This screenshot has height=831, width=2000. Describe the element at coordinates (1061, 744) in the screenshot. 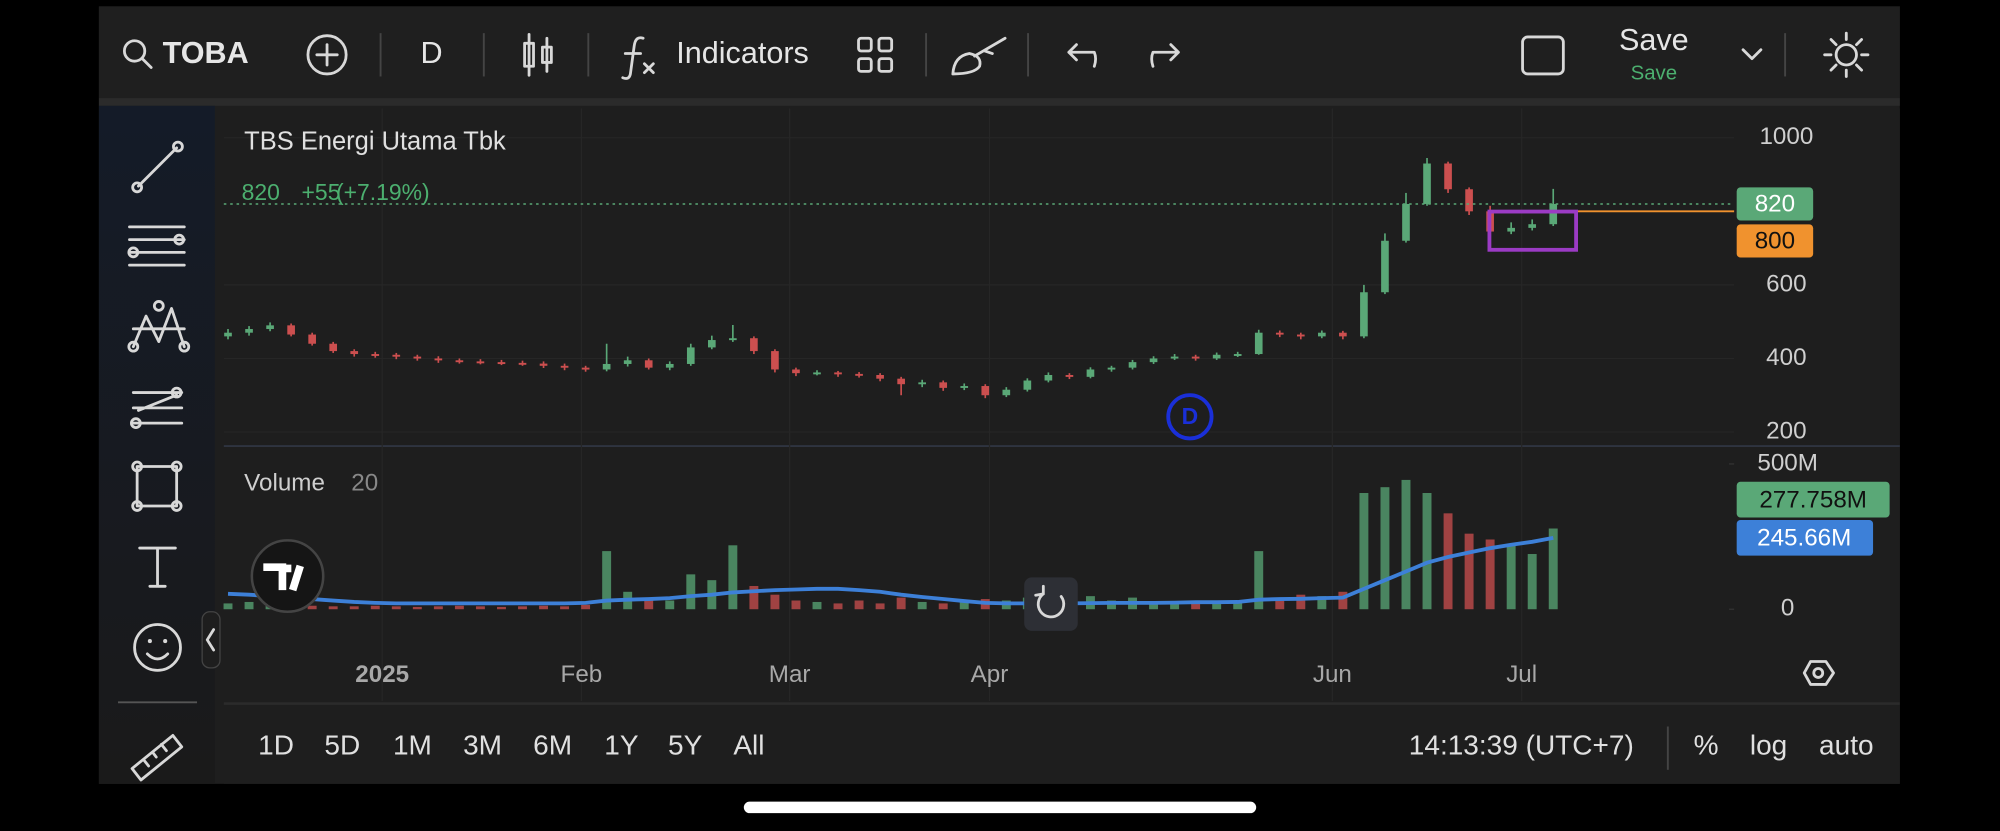

I see `bottom-bar` at that location.